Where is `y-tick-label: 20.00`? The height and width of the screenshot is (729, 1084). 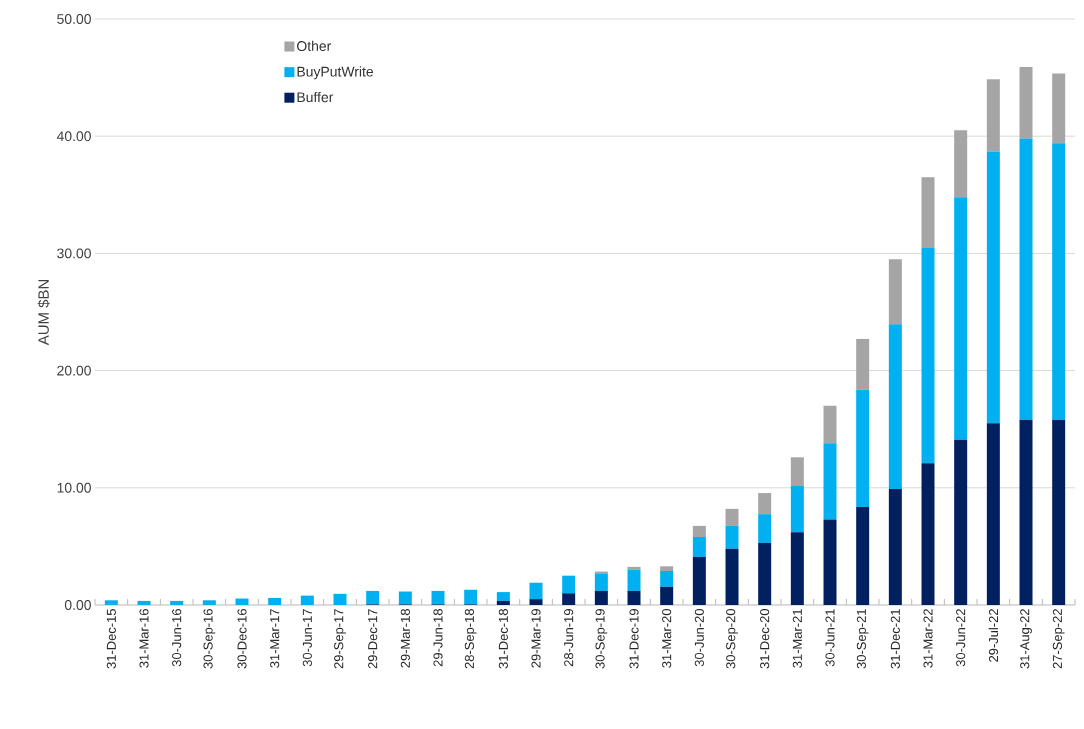
y-tick-label: 20.00 is located at coordinates (74, 370).